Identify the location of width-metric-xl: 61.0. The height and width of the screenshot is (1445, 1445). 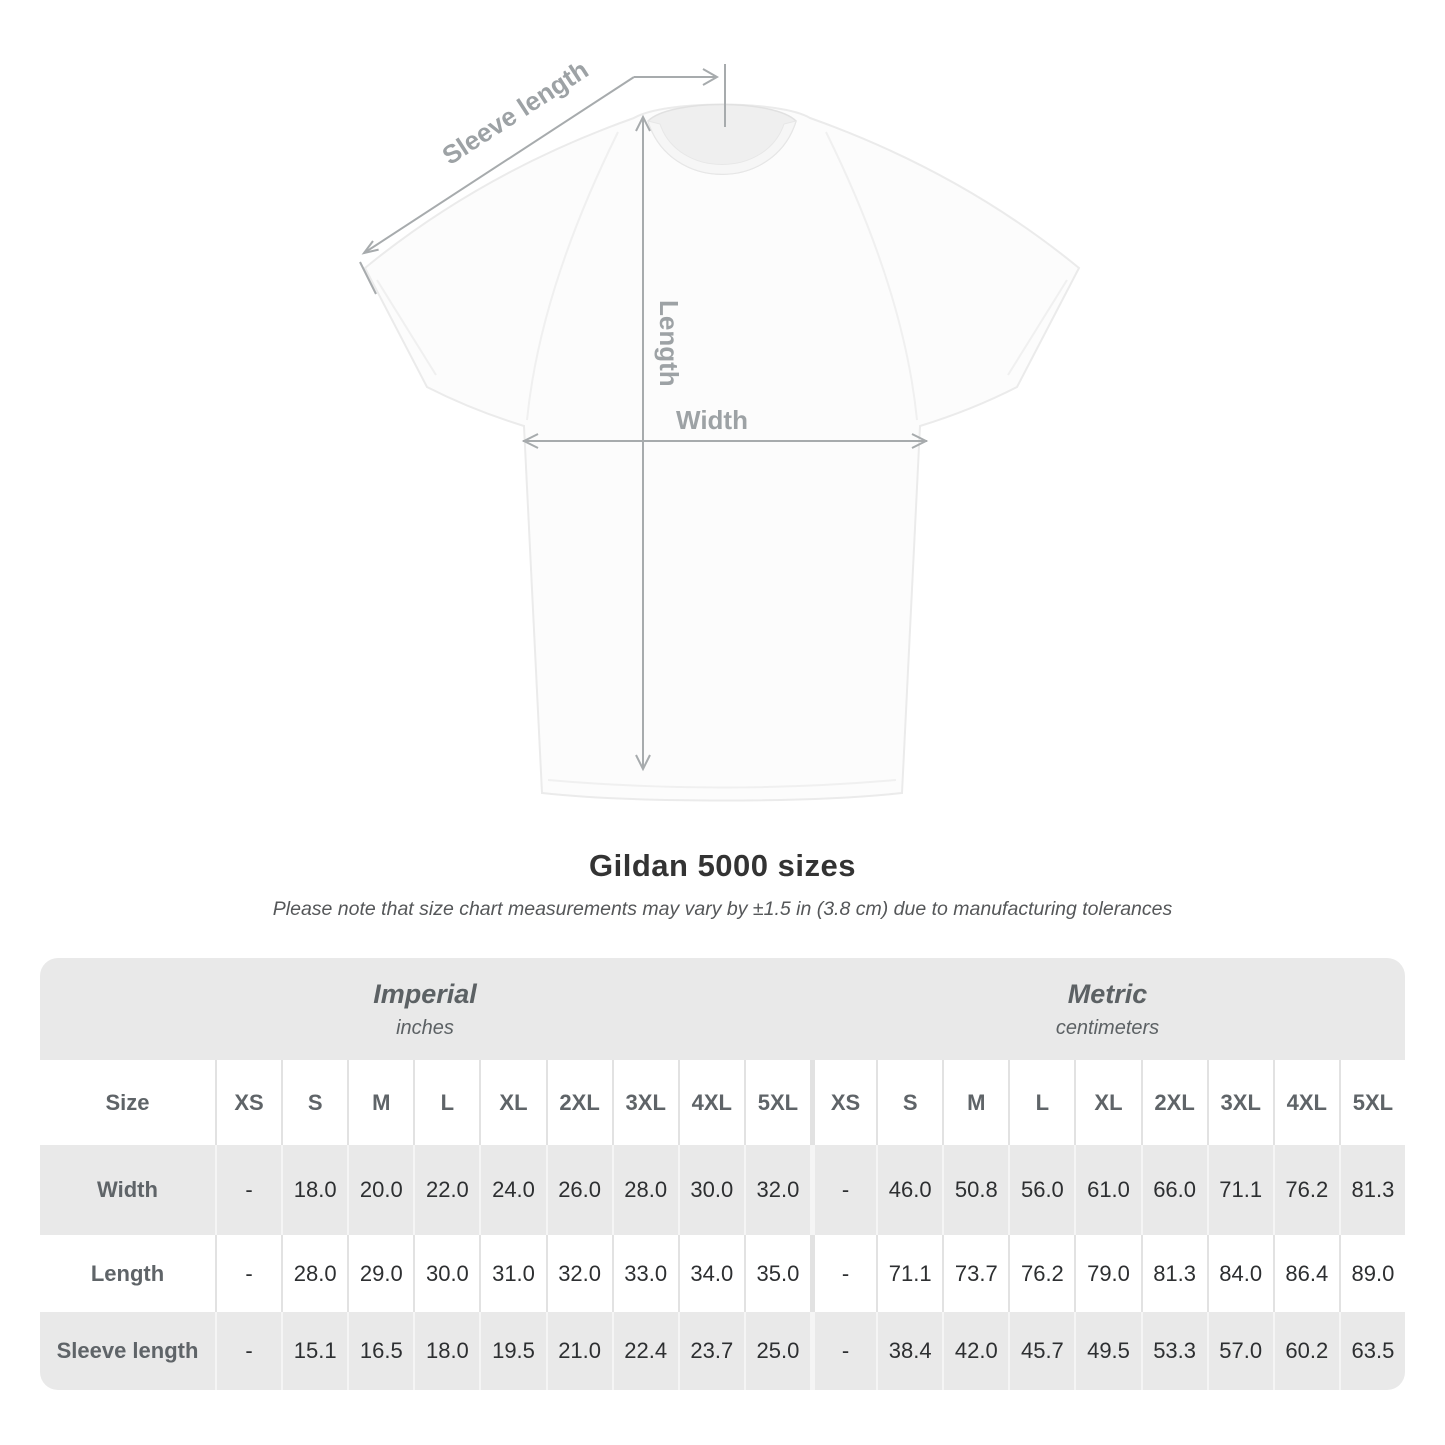
(1107, 1190).